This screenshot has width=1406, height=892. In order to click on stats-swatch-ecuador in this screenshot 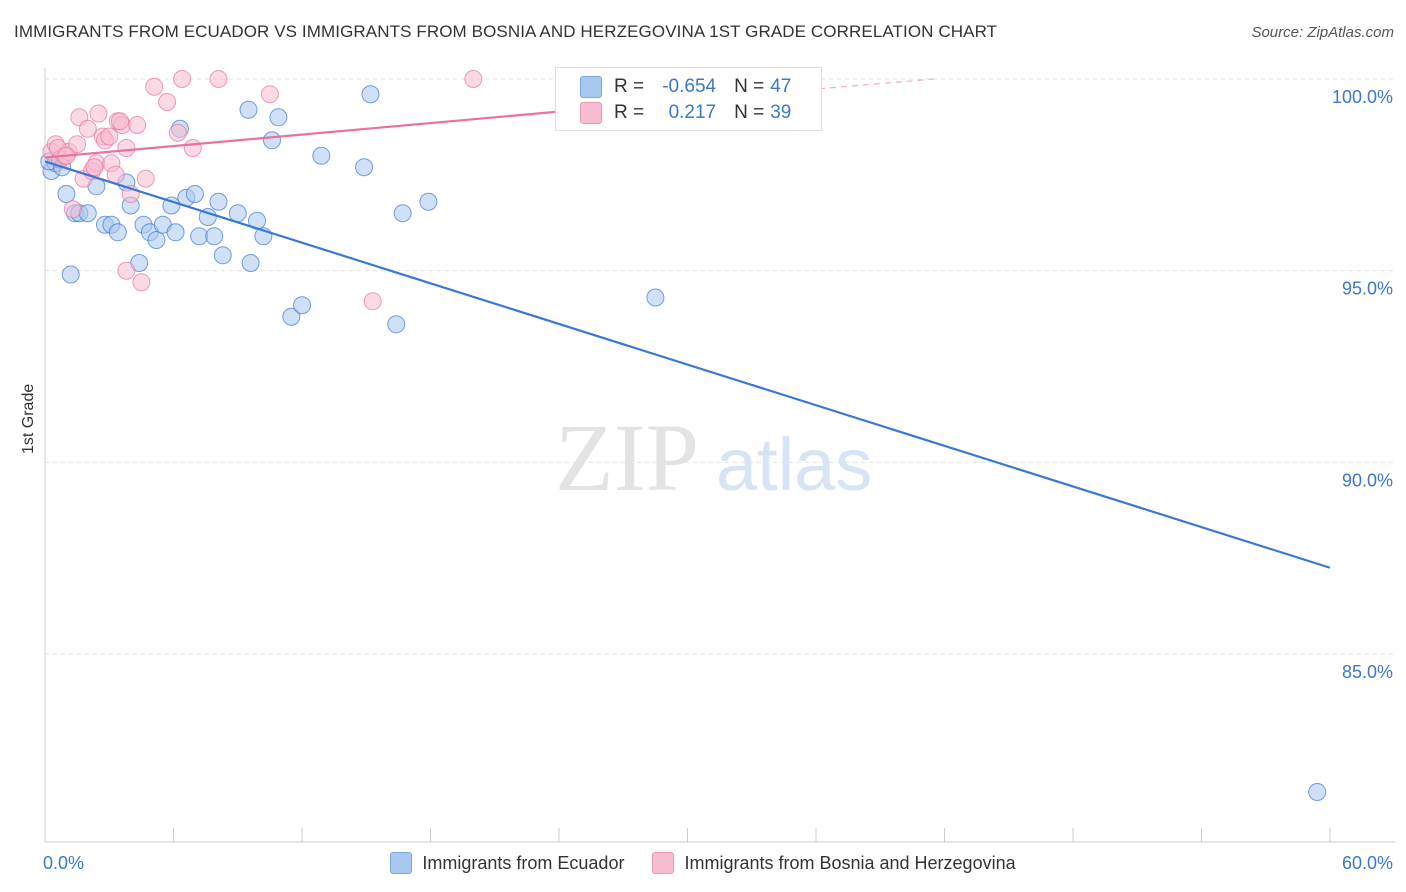, I will do `click(591, 87)`.